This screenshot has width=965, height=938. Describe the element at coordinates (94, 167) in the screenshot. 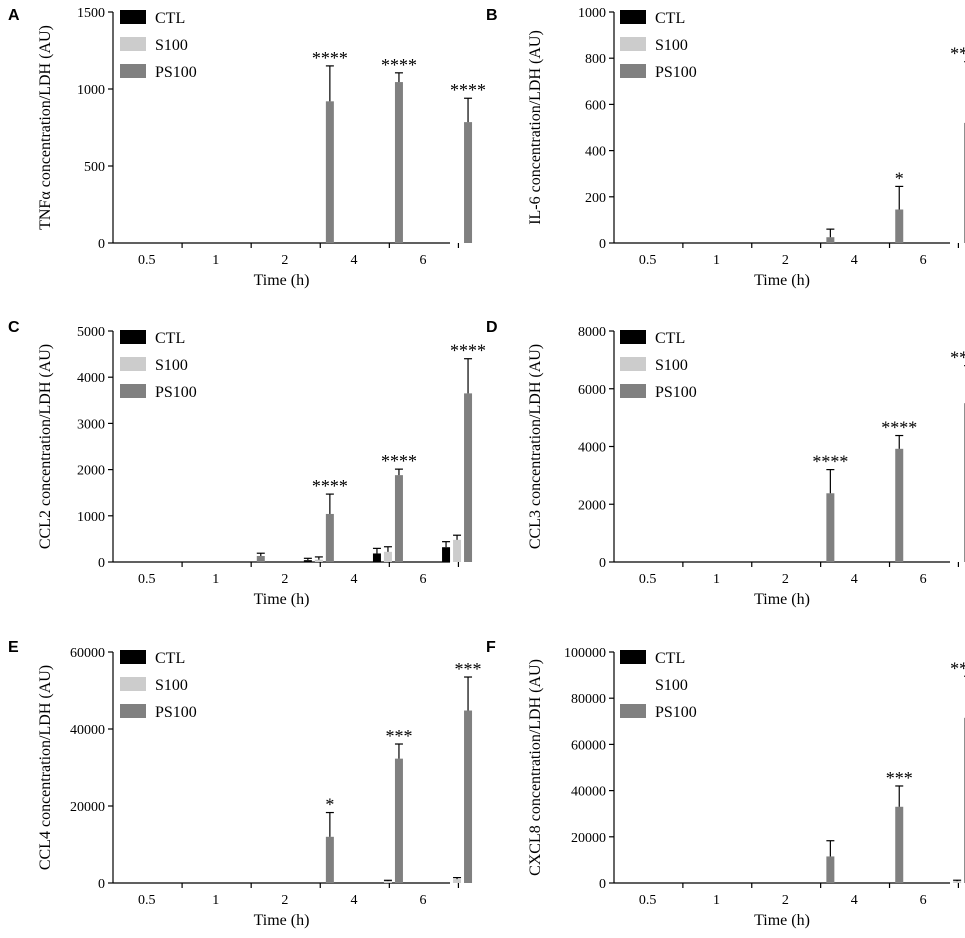

I see `y-tick-label: 500` at that location.